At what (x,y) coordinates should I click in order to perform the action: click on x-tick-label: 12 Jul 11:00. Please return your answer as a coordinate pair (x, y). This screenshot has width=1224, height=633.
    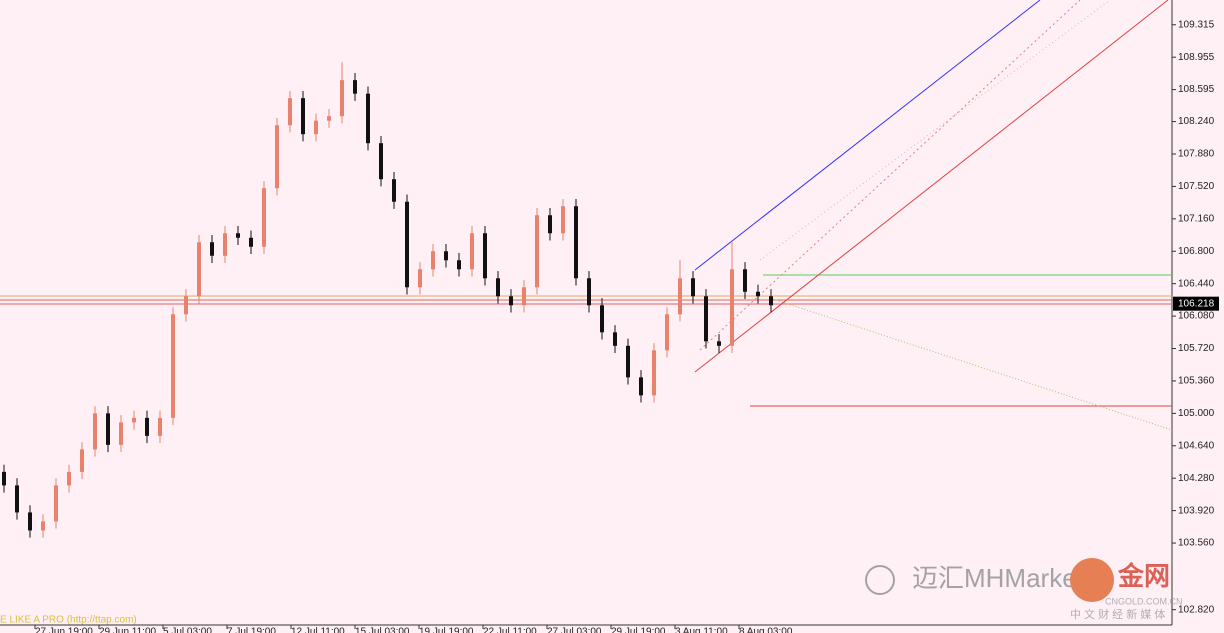
    Looking at the image, I should click on (318, 630).